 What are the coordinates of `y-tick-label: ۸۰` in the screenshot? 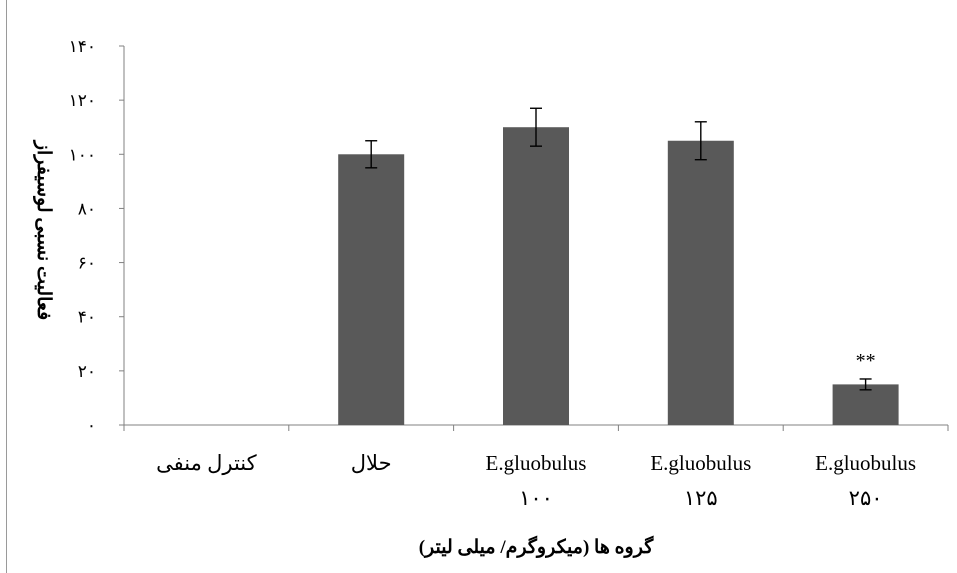 It's located at (87, 208).